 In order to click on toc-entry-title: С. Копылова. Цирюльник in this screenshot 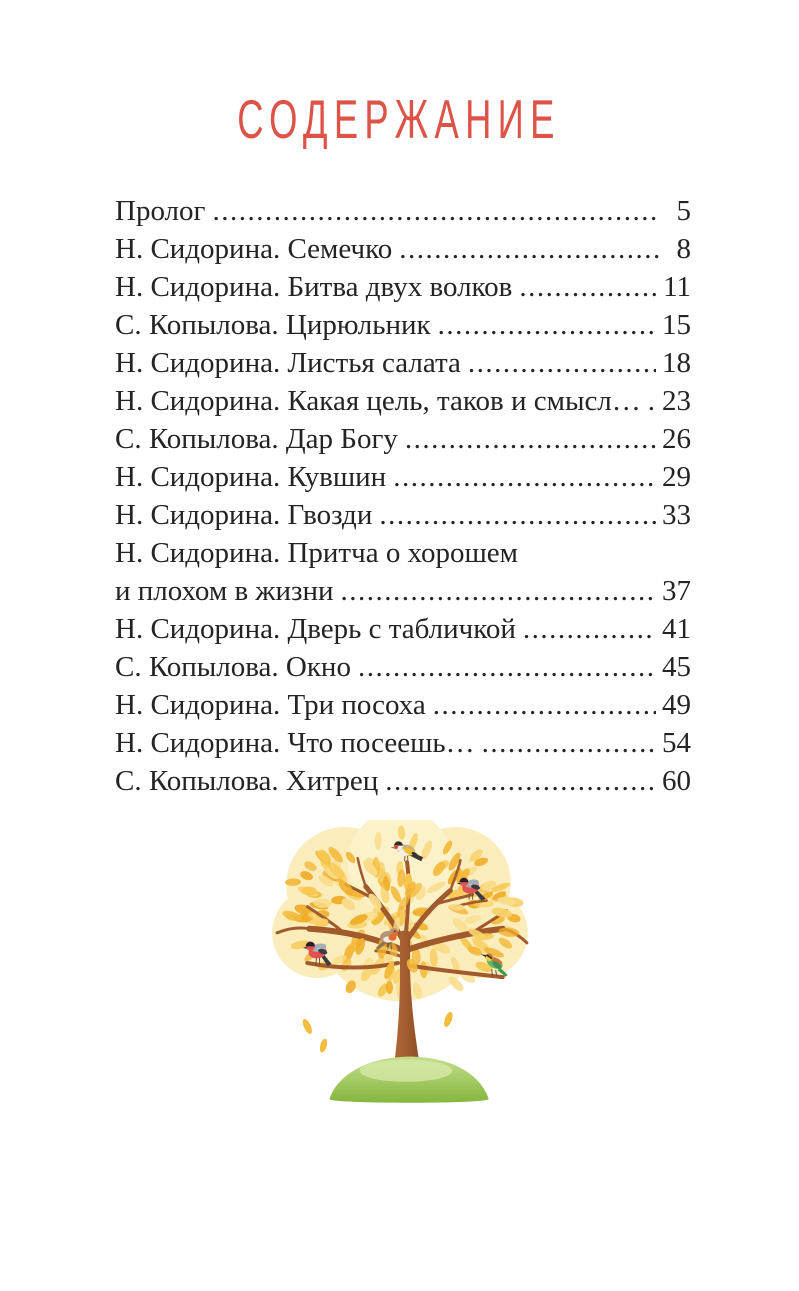, I will do `click(273, 325)`.